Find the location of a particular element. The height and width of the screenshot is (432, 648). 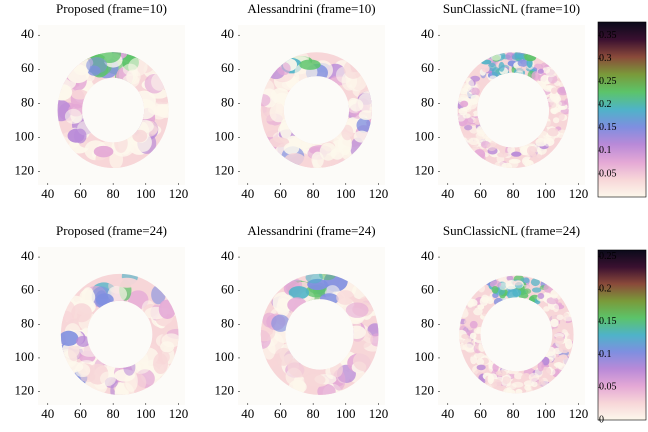

panel-title: Alessandrini (frame=24) is located at coordinates (311, 230).